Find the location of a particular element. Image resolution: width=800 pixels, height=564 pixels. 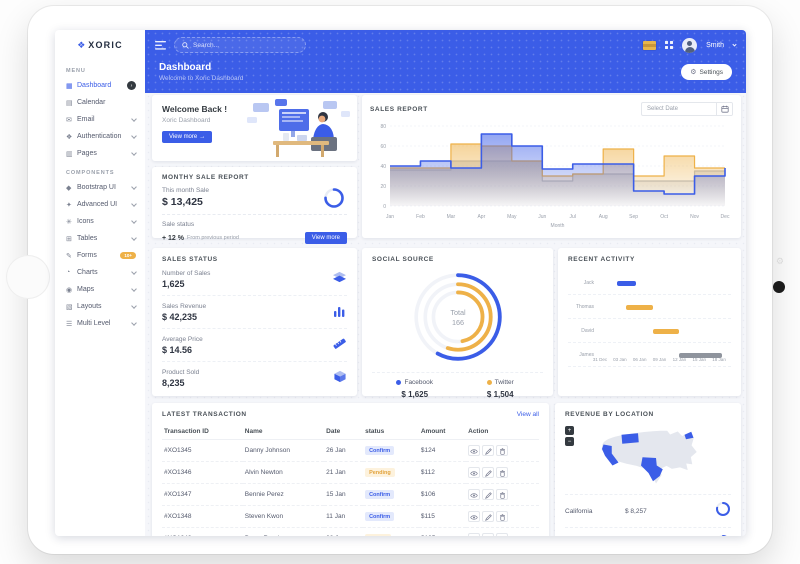

sidebar-item-label: Tables is located at coordinates (87, 238).